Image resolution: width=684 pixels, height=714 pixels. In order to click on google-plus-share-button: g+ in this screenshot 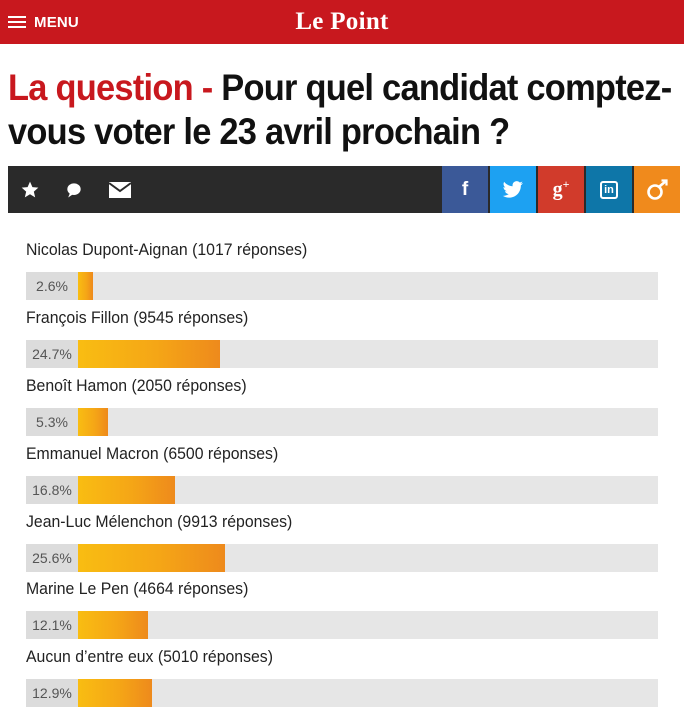, I will do `click(561, 189)`.